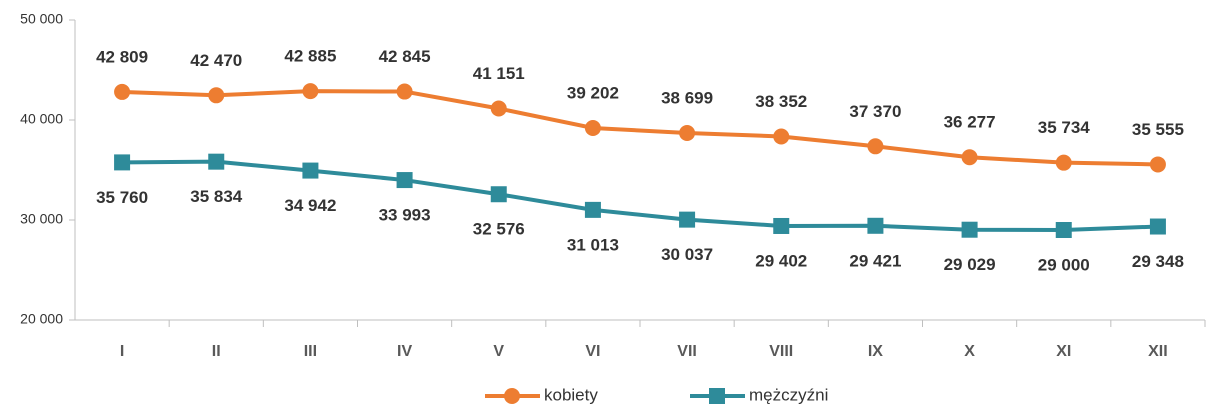 The image size is (1206, 407). Describe the element at coordinates (216, 60) in the screenshot. I see `data-label: 42 470` at that location.